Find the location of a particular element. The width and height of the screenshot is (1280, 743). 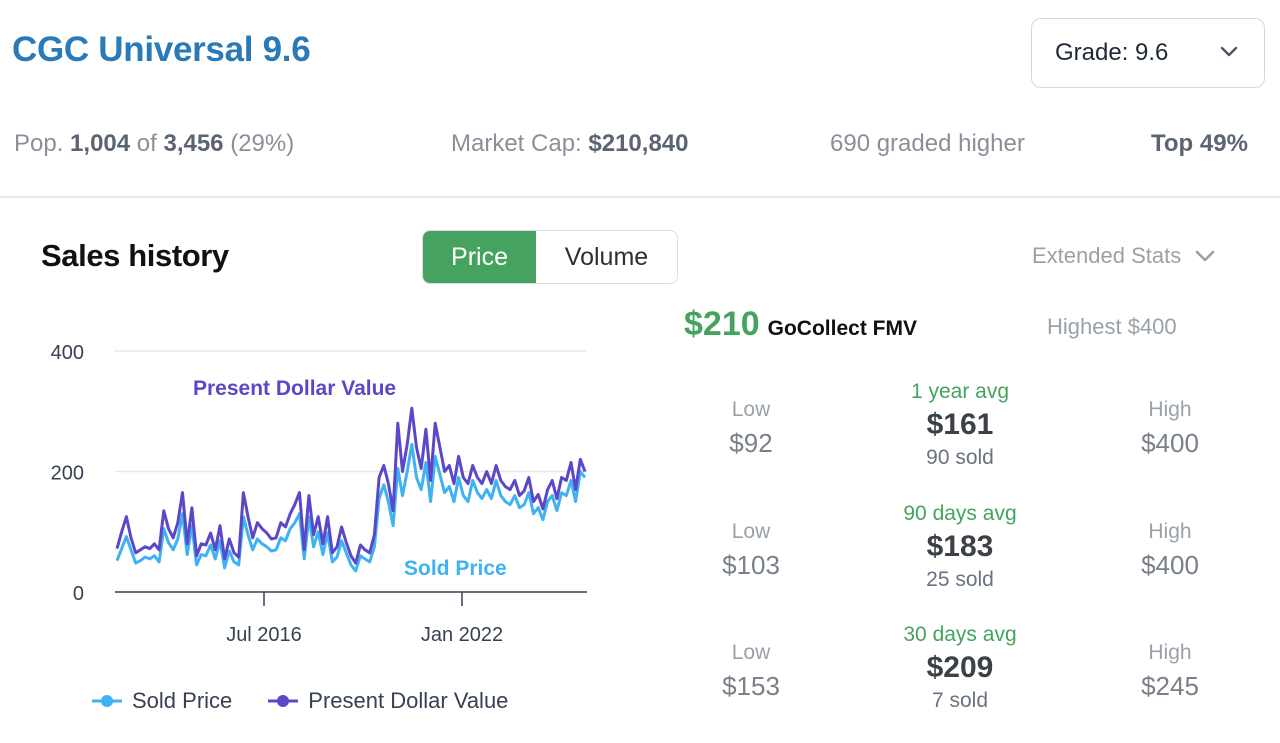

fmv-price: $210 is located at coordinates (722, 324).